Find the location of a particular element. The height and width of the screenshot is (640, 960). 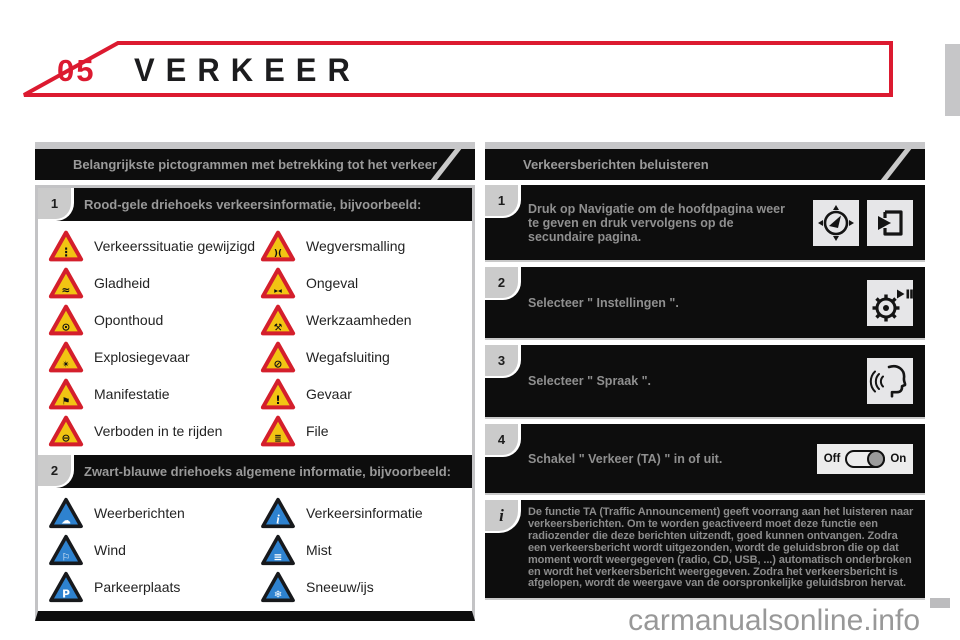

list-item: ≈ Gladheid is located at coordinates (154, 282).